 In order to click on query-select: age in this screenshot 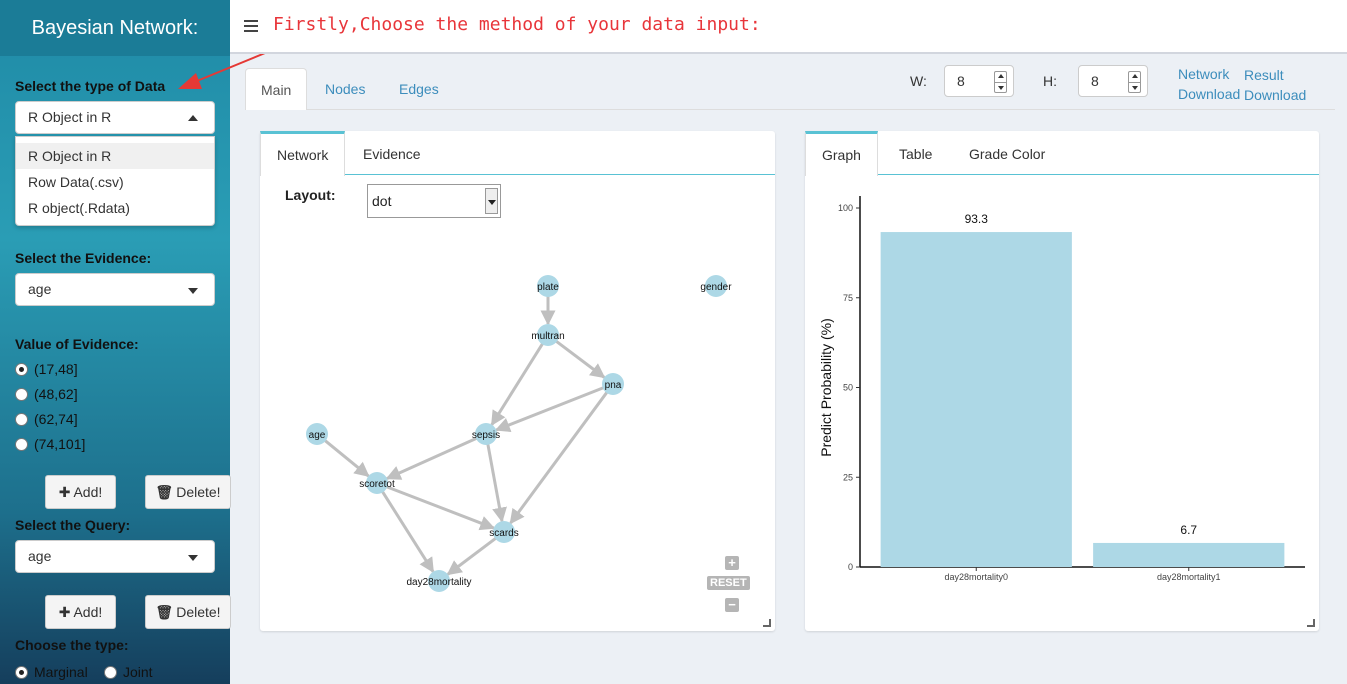, I will do `click(115, 556)`.